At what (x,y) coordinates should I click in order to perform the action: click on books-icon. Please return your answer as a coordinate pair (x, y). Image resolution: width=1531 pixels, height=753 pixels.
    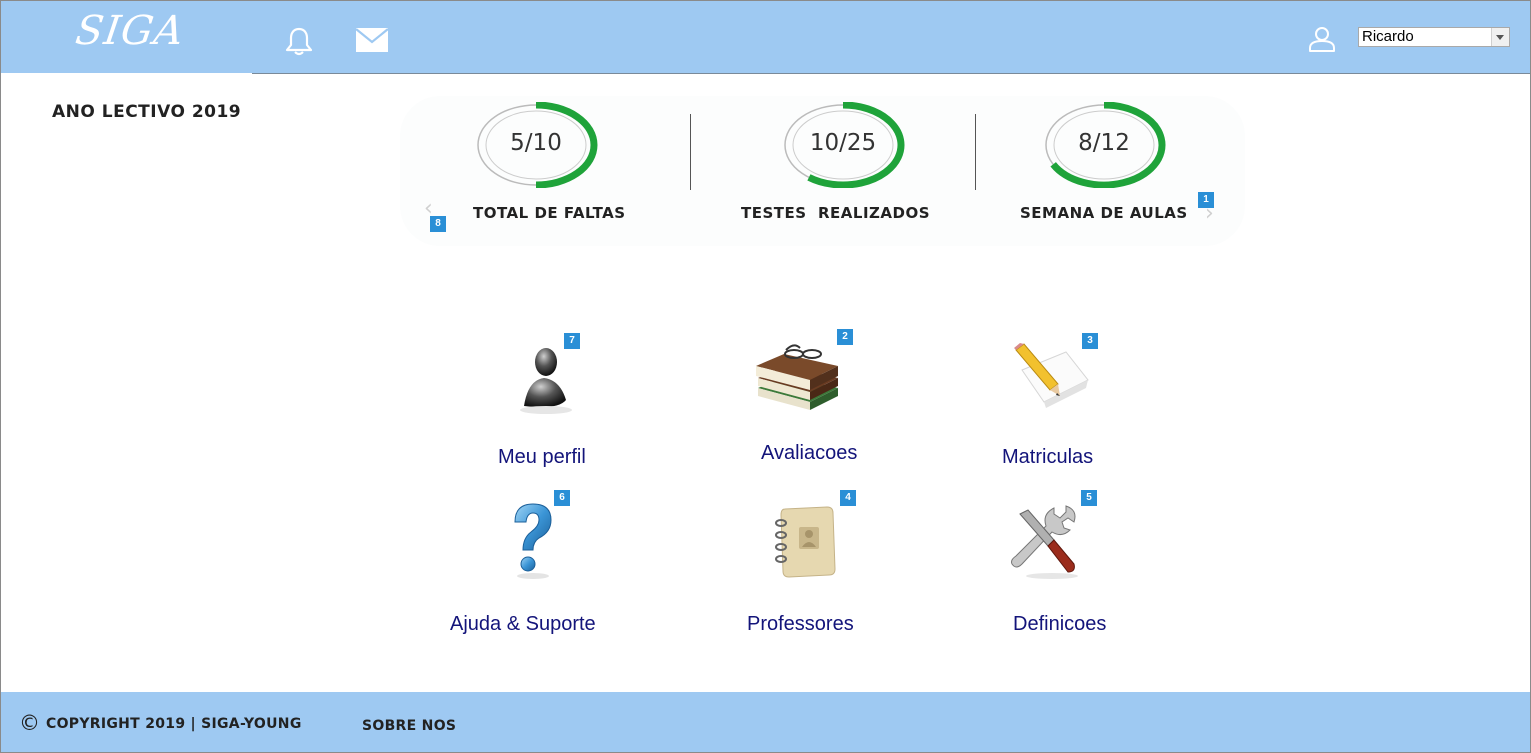
    Looking at the image, I should click on (797, 378).